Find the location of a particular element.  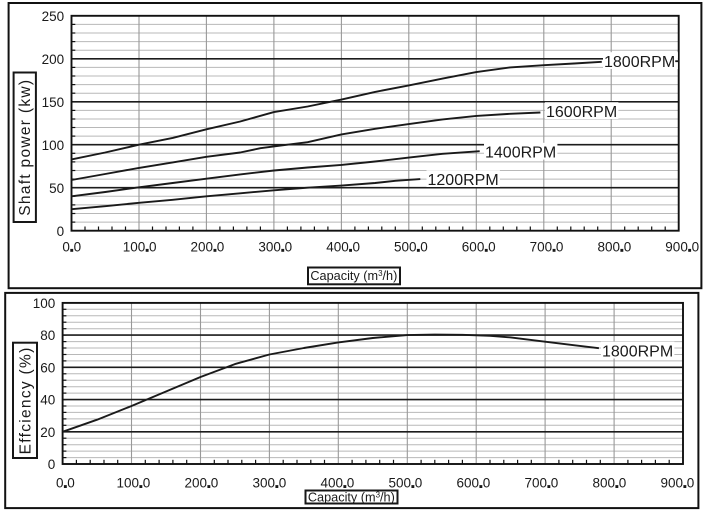

svg-text: Effciency (%) is located at coordinates (25, 400).